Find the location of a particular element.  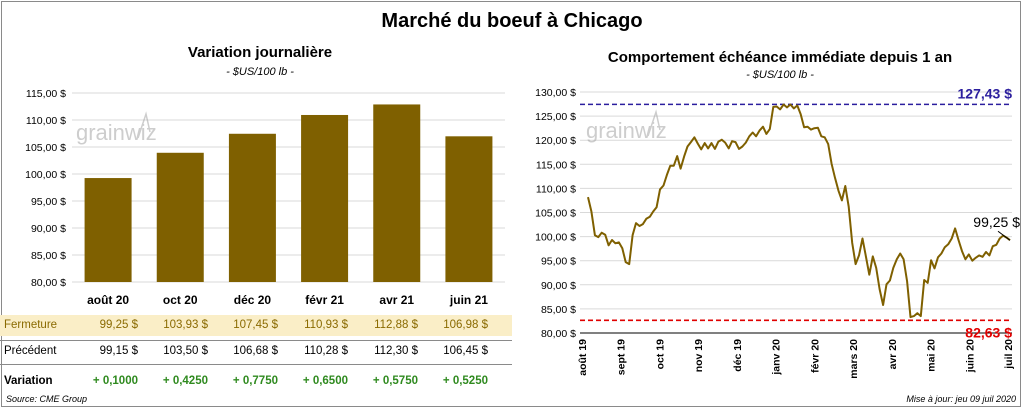

left-chart-title: Variation journalière is located at coordinates (260, 52).